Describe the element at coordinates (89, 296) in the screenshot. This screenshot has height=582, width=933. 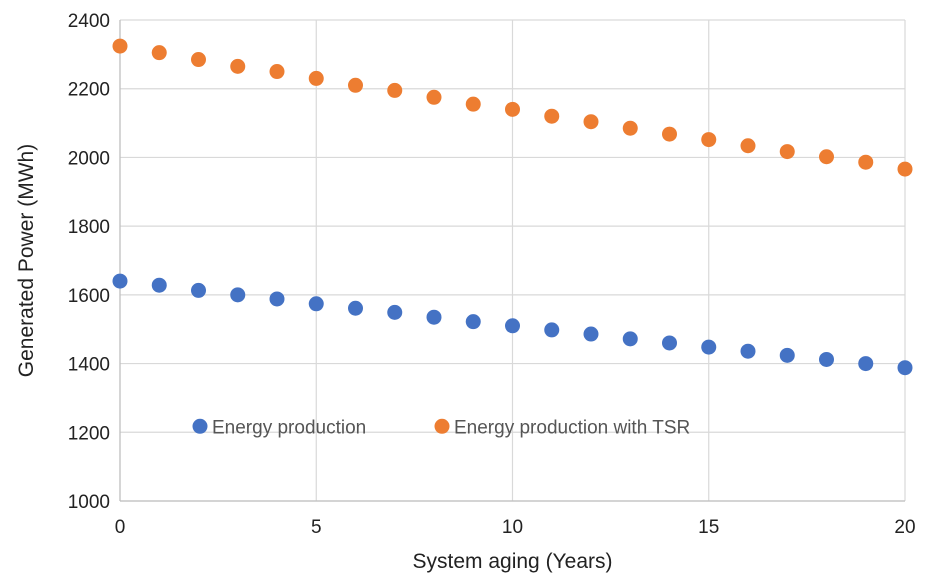
I see `y-tick-label: 1600` at that location.